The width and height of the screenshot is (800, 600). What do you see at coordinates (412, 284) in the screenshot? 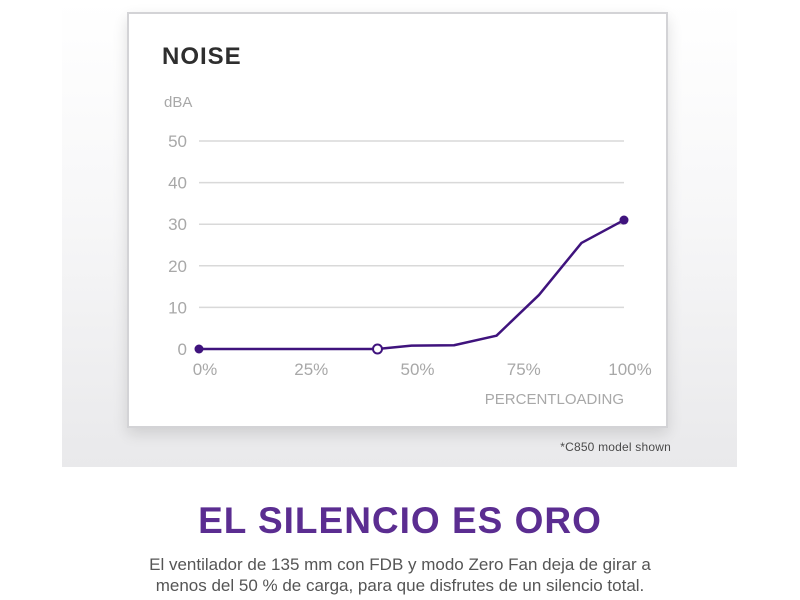
I see `noise-series-line` at bounding box center [412, 284].